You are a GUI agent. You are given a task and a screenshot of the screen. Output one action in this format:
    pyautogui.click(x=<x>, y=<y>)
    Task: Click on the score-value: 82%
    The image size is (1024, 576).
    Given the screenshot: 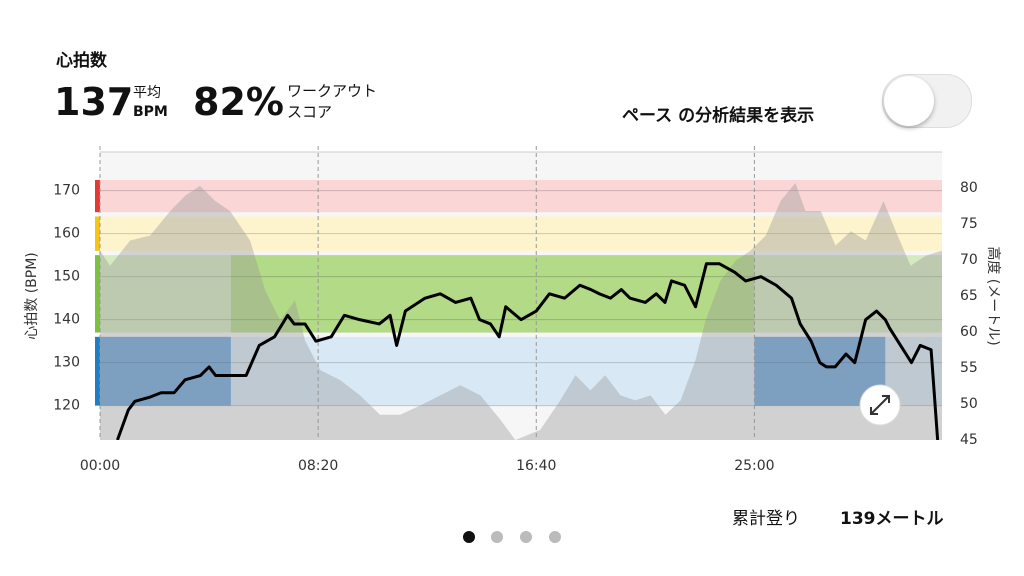 What is the action you would take?
    pyautogui.click(x=238, y=102)
    